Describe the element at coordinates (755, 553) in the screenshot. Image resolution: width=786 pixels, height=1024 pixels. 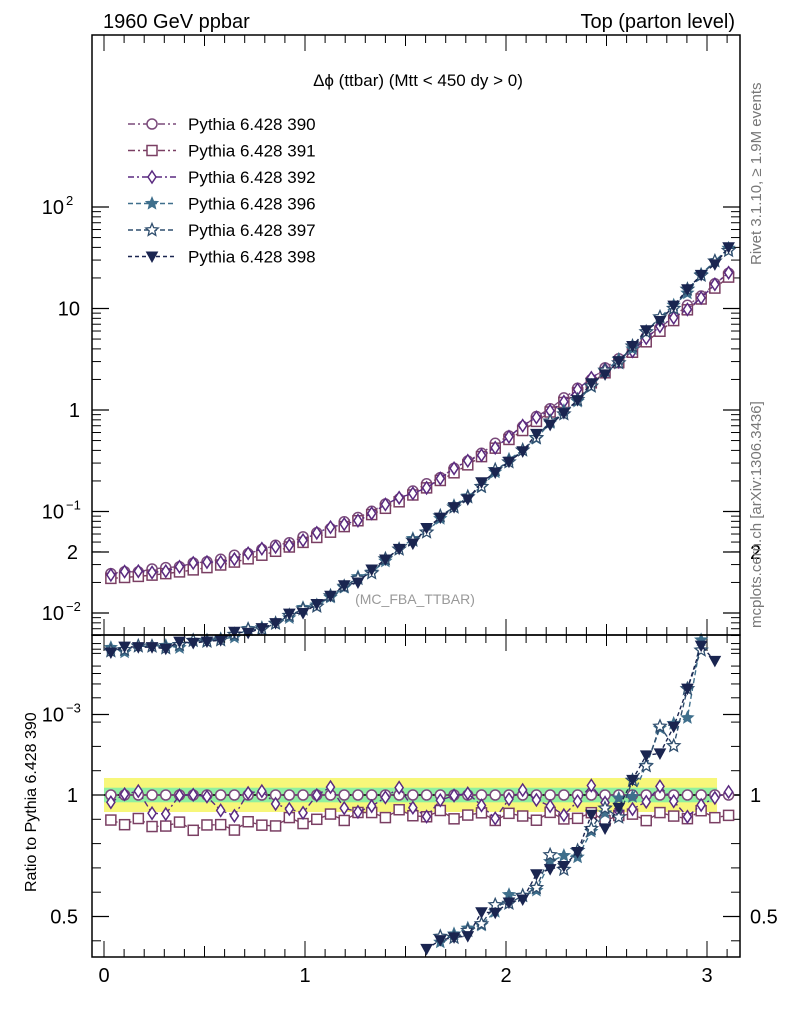
I see `ratio-ytick-label-right: 2` at that location.